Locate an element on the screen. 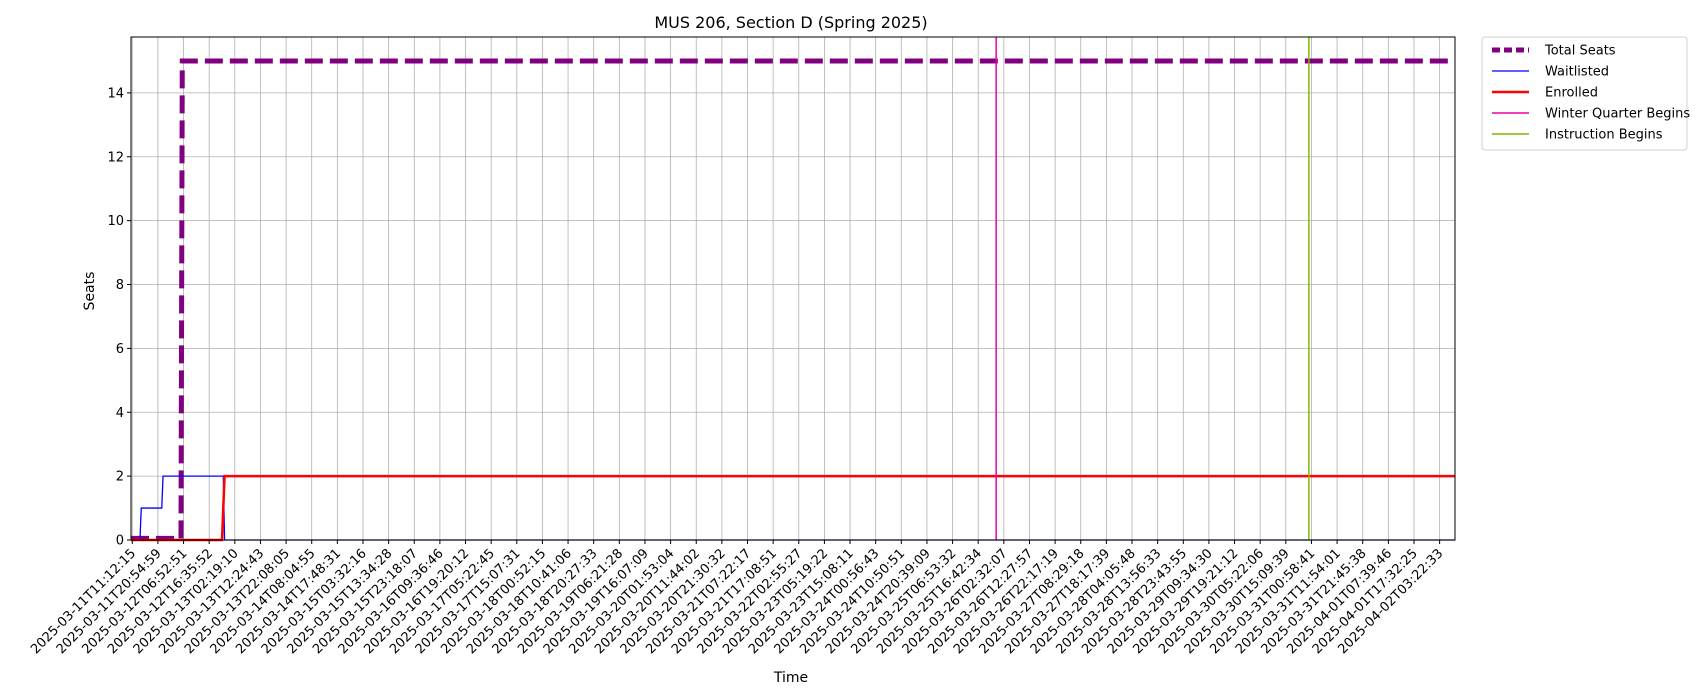 The image size is (1700, 700). y-tick-label: 0 is located at coordinates (120, 541).